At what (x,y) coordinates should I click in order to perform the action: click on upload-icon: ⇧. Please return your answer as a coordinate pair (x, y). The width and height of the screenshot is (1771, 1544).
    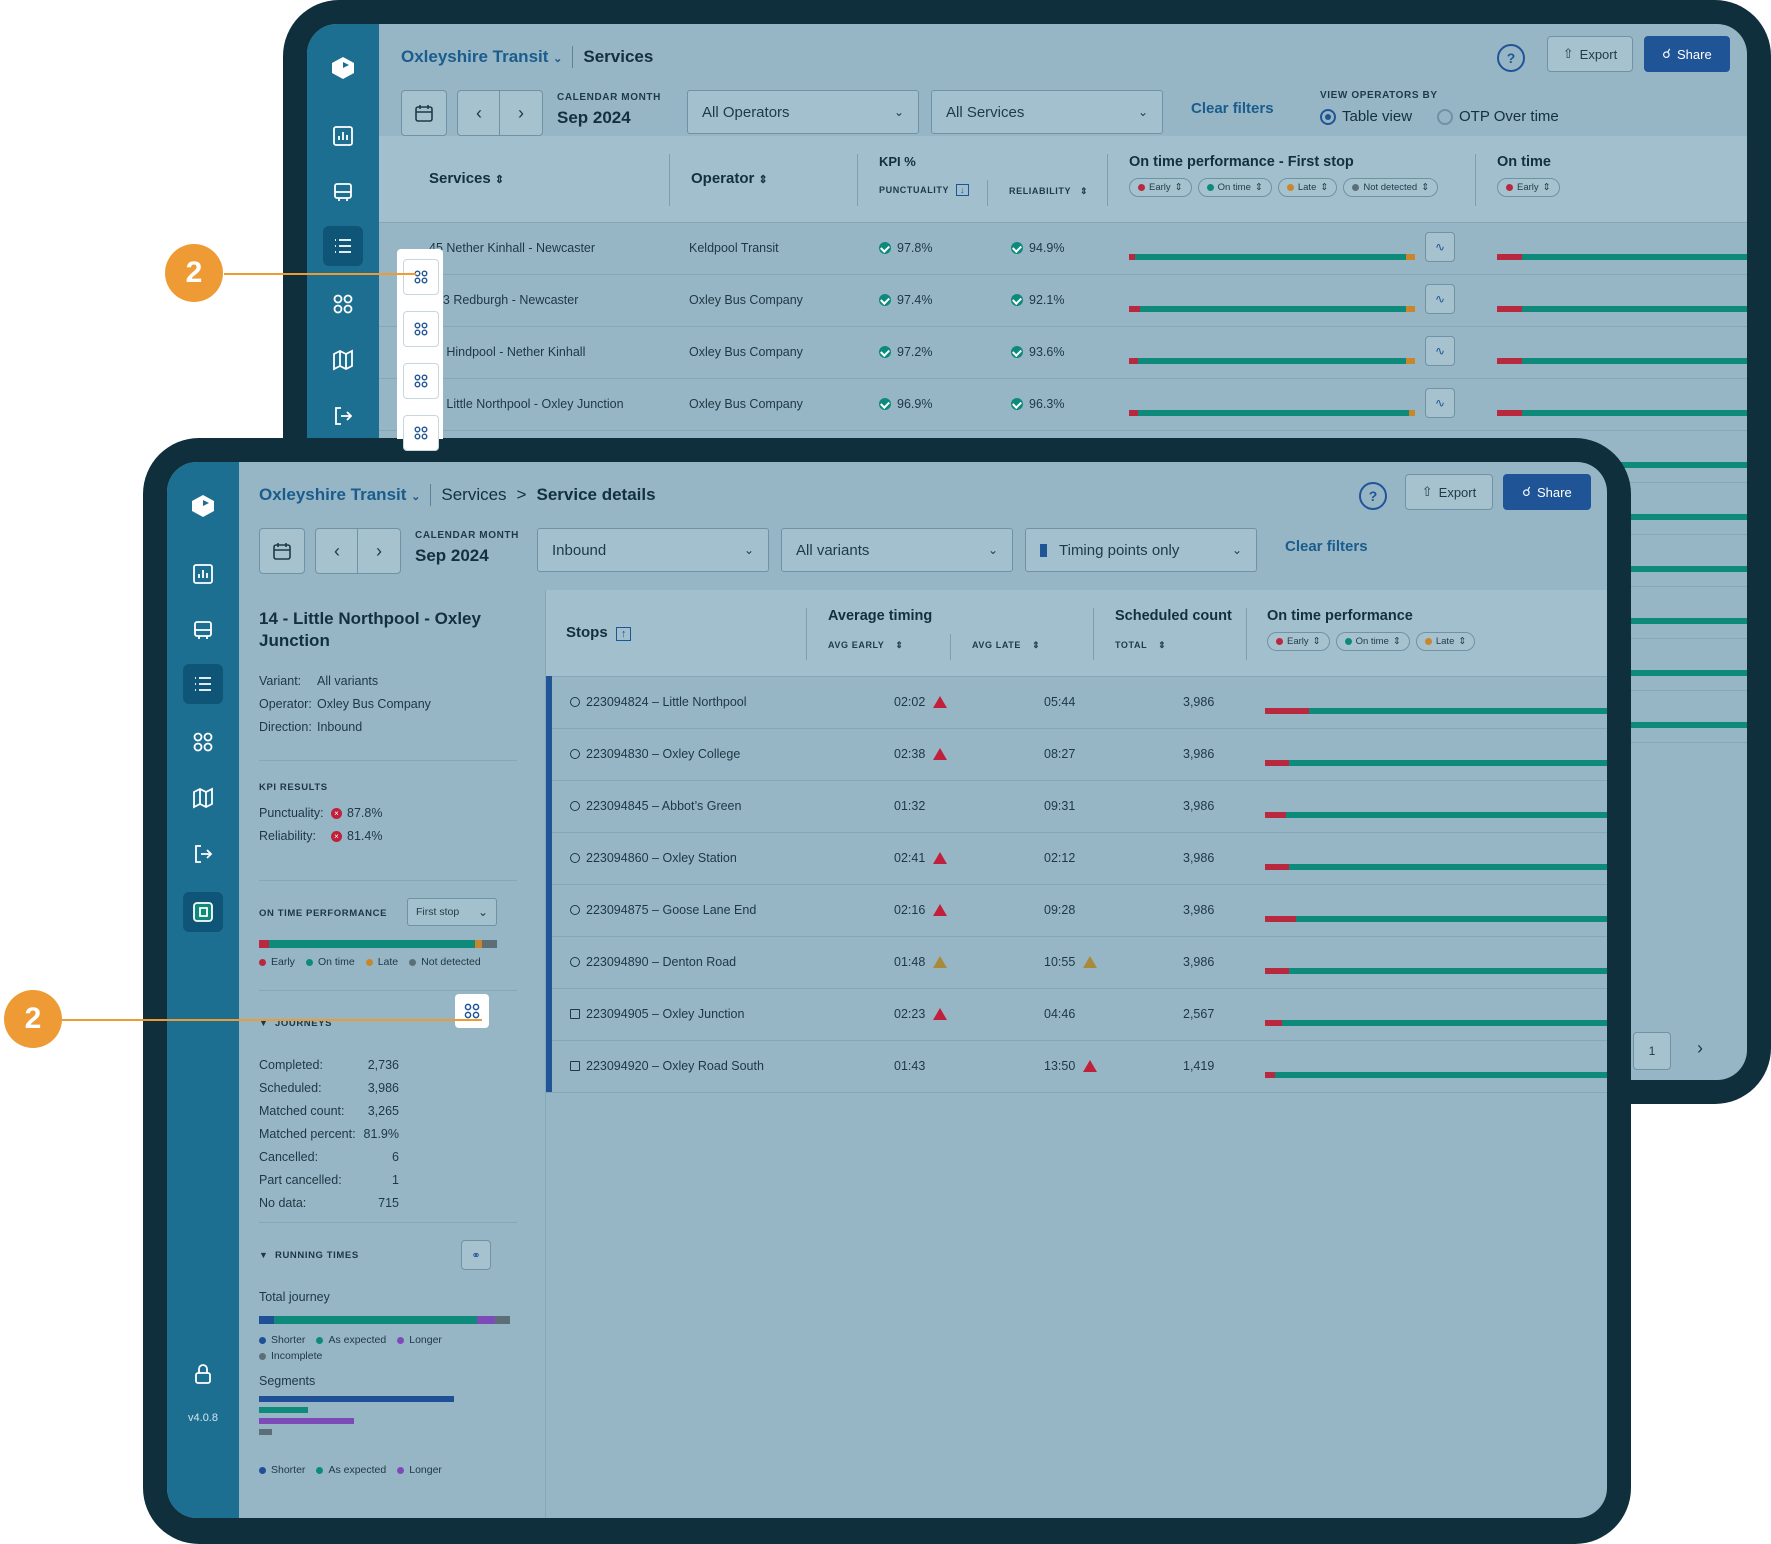
    Looking at the image, I should click on (1568, 53).